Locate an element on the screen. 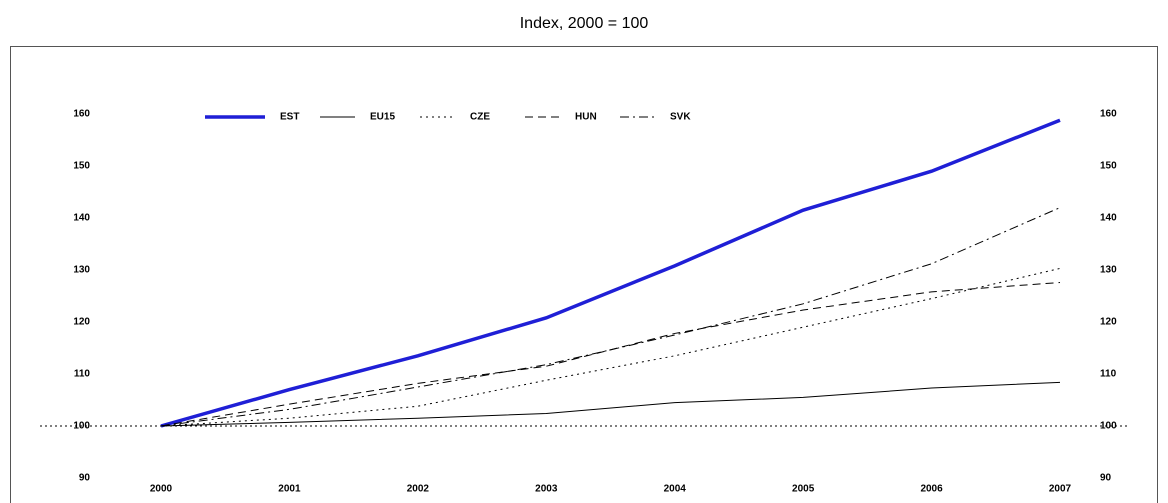  x-tick-label: 2006 is located at coordinates (931, 489).